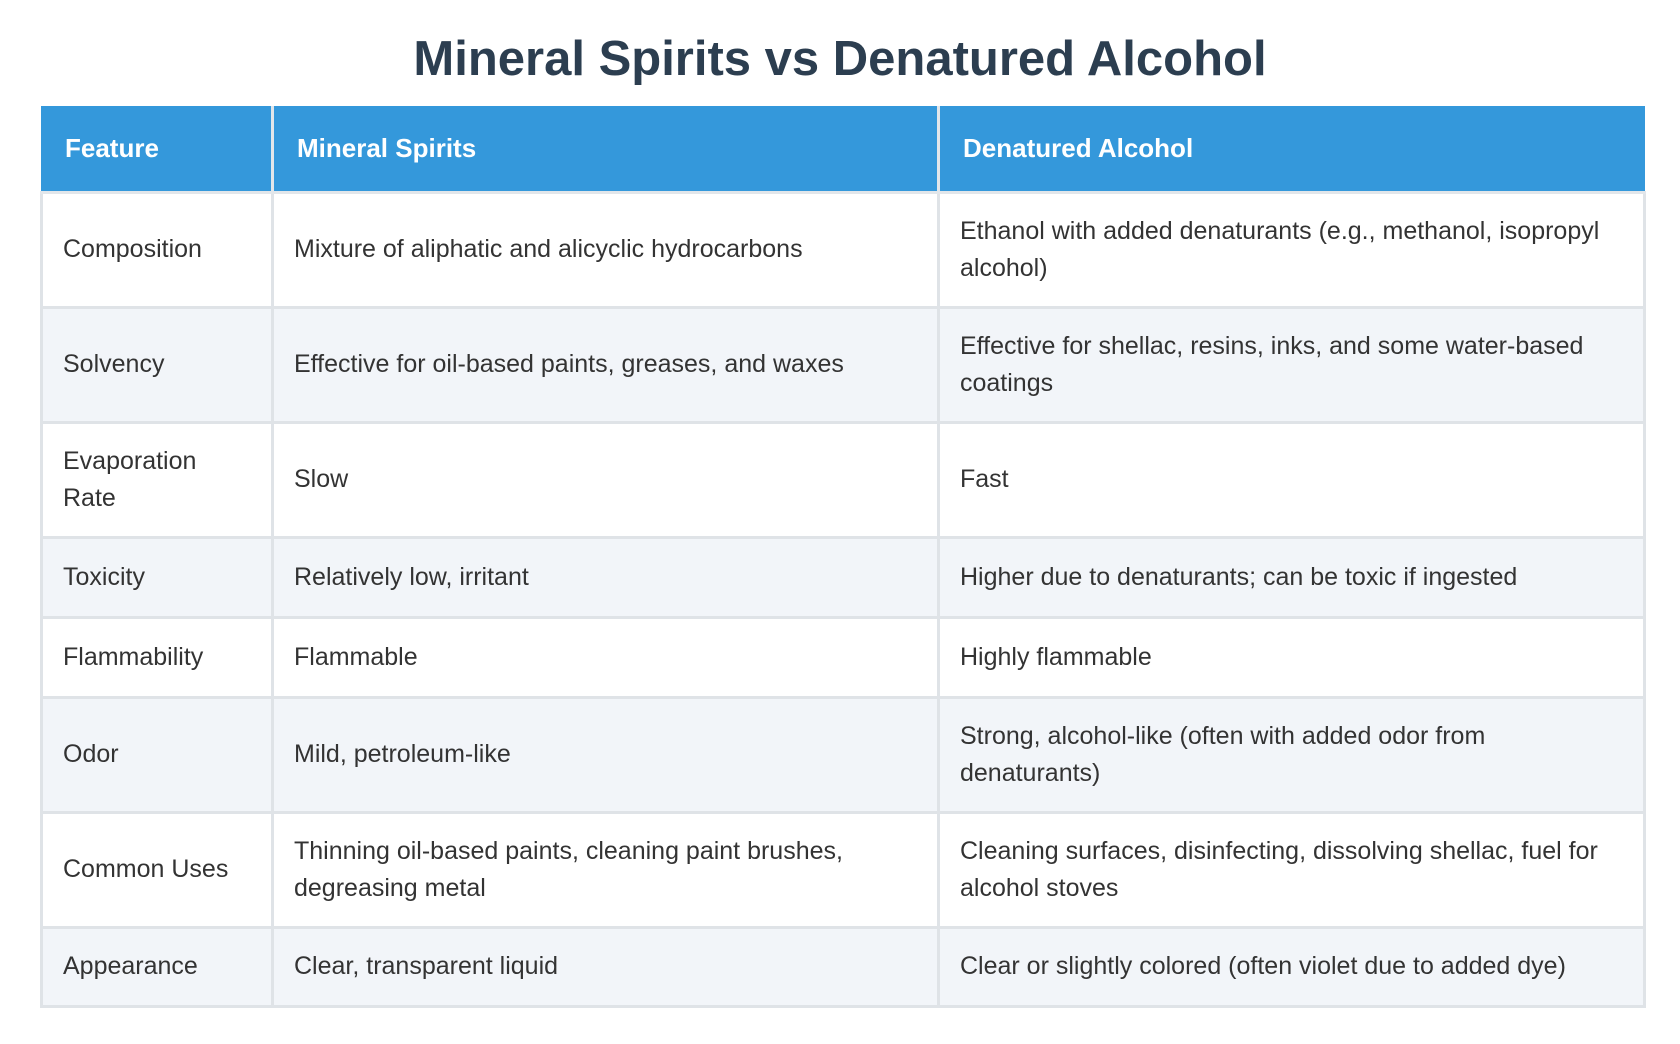  What do you see at coordinates (157, 966) in the screenshot?
I see `feature-cell: Appearance` at bounding box center [157, 966].